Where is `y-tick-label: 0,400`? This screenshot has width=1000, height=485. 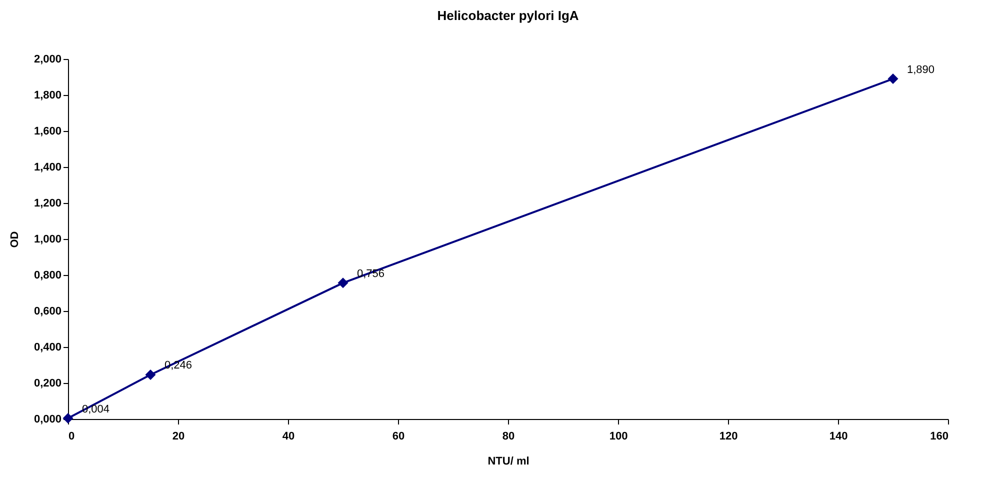 y-tick-label: 0,400 is located at coordinates (48, 348).